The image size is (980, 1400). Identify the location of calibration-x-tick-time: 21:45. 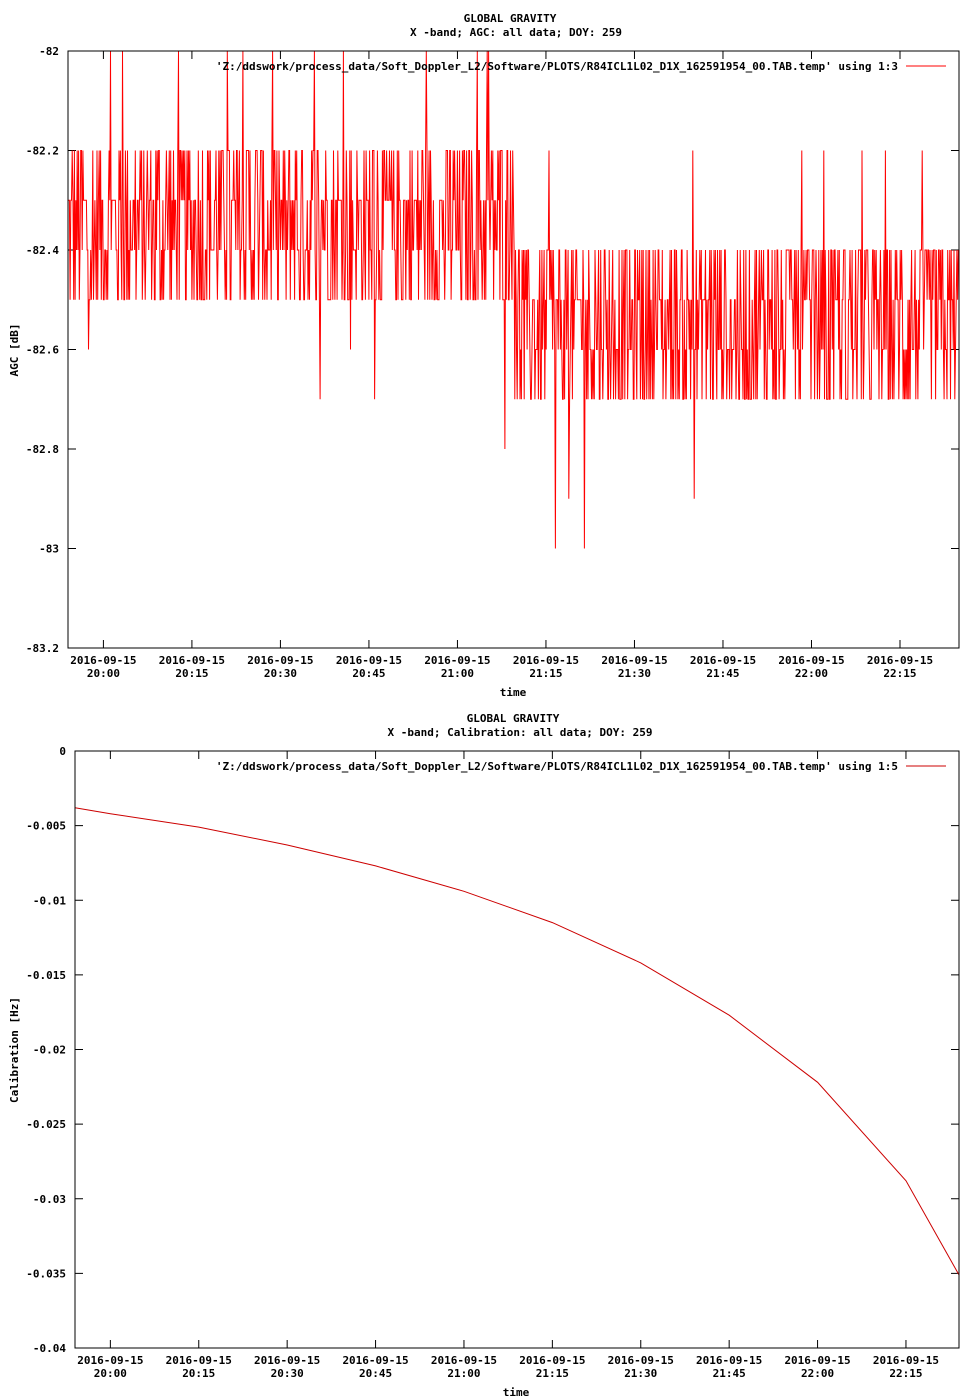
(729, 1373).